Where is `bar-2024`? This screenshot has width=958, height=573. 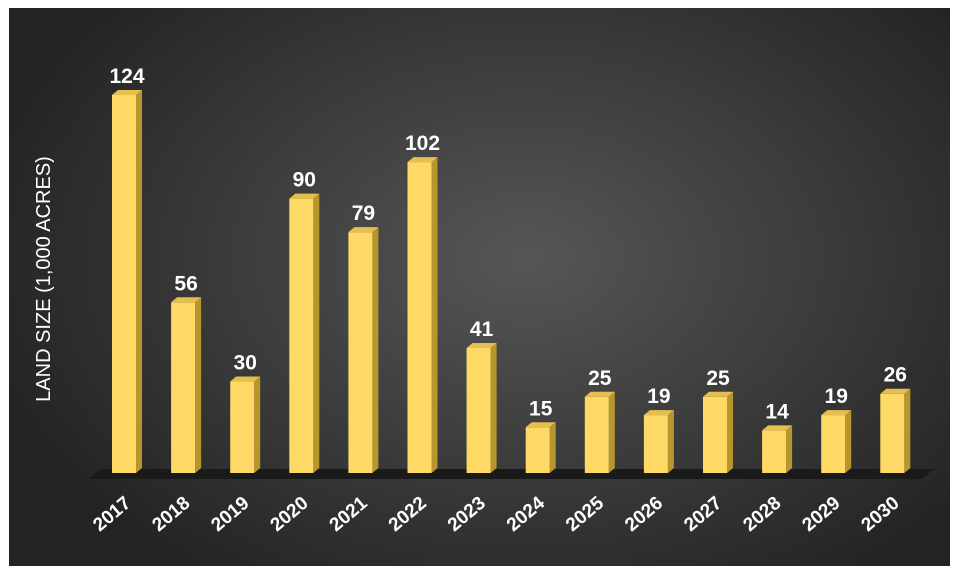
bar-2024 is located at coordinates (540, 447).